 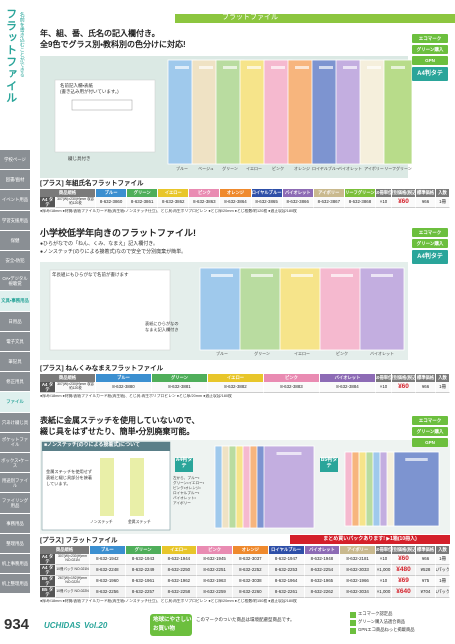 I want to click on sidebar-tab: 机上整理用品, so click(x=15, y=584).